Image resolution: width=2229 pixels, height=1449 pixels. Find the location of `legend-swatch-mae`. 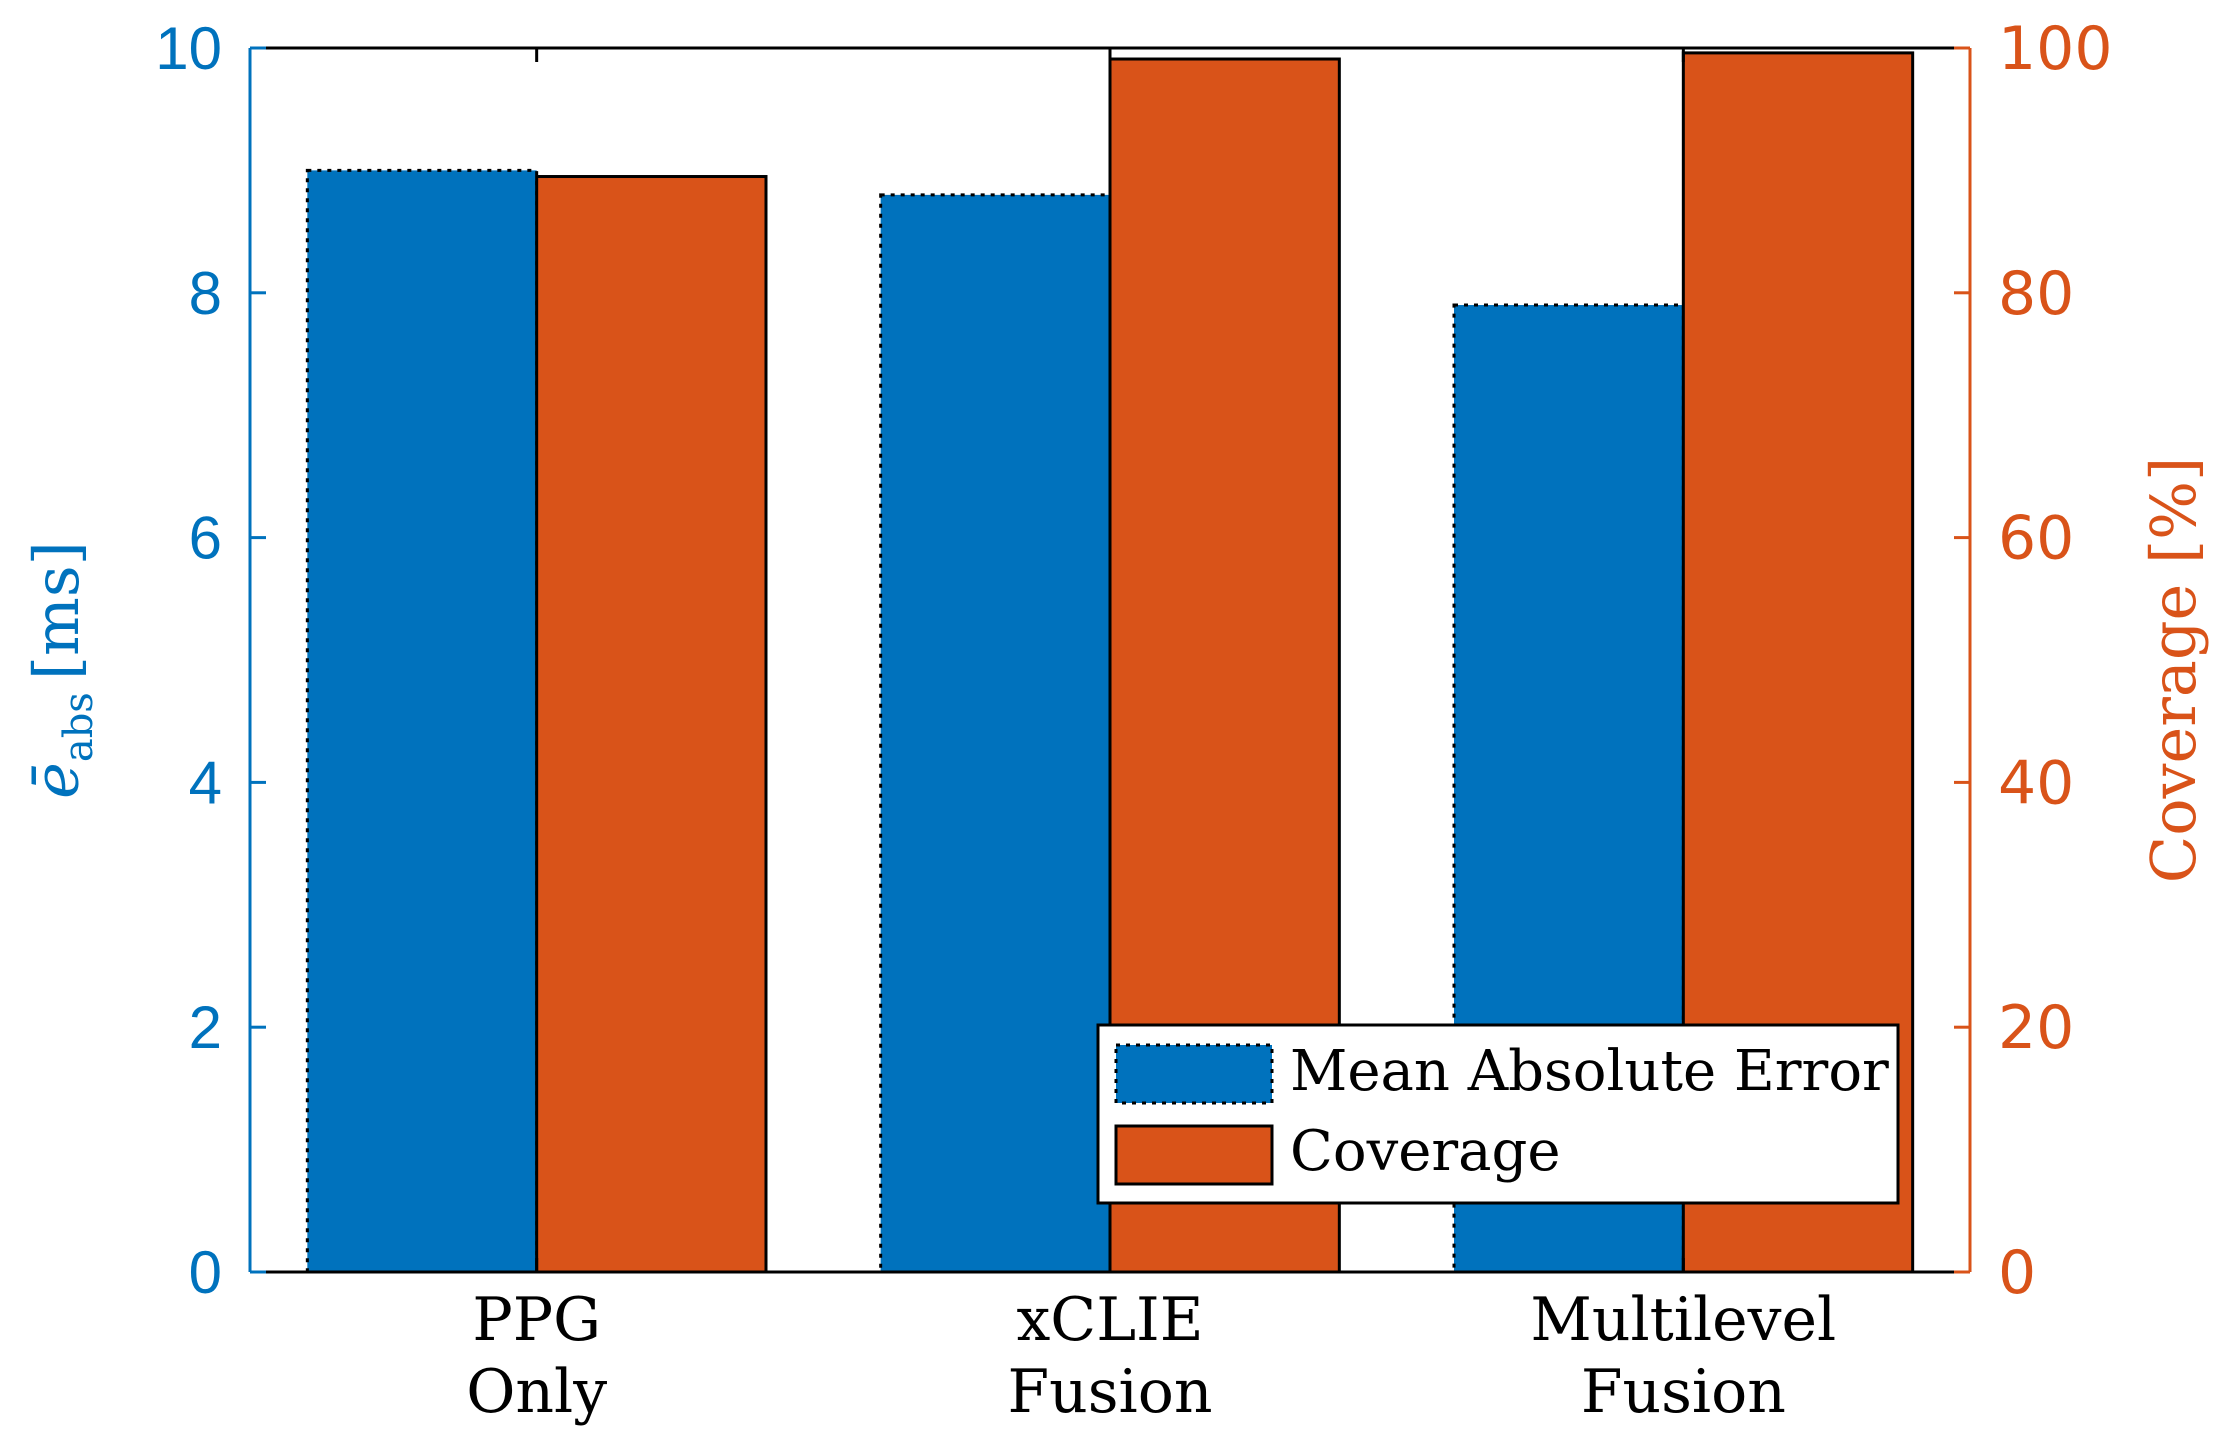

legend-swatch-mae is located at coordinates (1194, 1074).